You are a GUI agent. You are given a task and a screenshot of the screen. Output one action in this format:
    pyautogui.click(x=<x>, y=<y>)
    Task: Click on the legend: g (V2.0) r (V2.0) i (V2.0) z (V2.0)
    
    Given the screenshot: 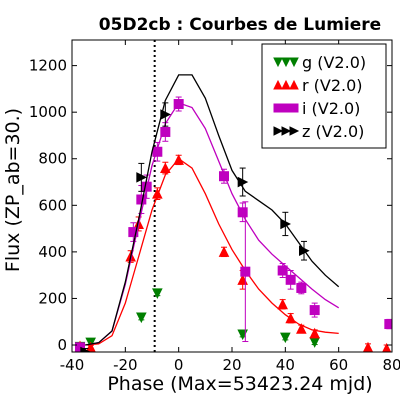 What is the action you would take?
    pyautogui.click(x=324, y=96)
    